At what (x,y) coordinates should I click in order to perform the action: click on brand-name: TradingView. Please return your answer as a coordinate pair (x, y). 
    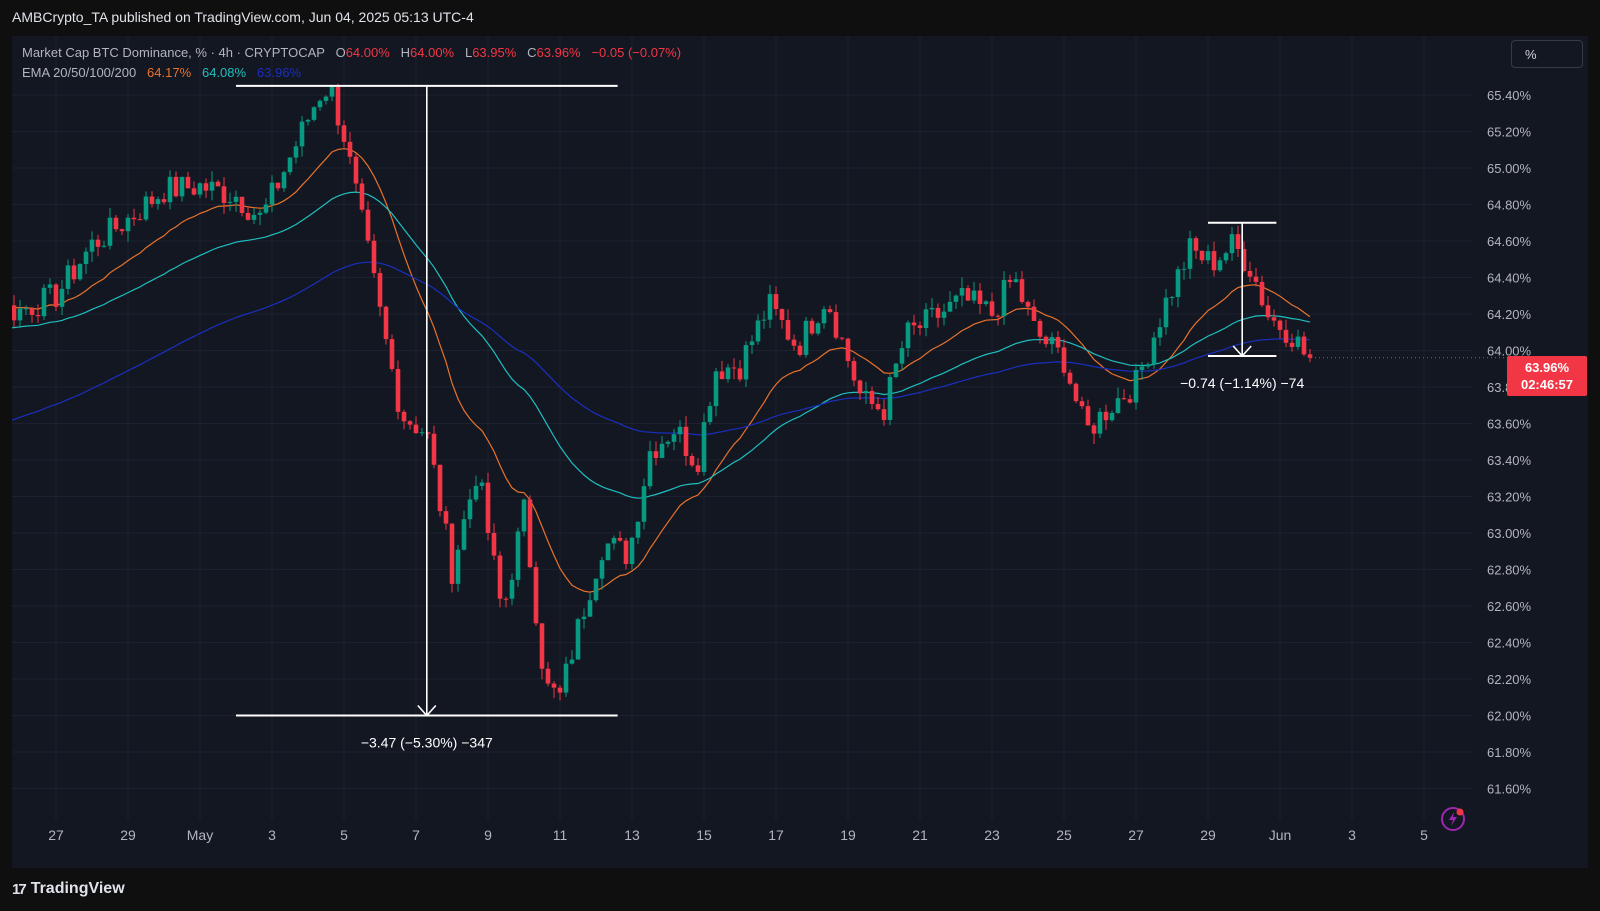
    Looking at the image, I should click on (77, 888).